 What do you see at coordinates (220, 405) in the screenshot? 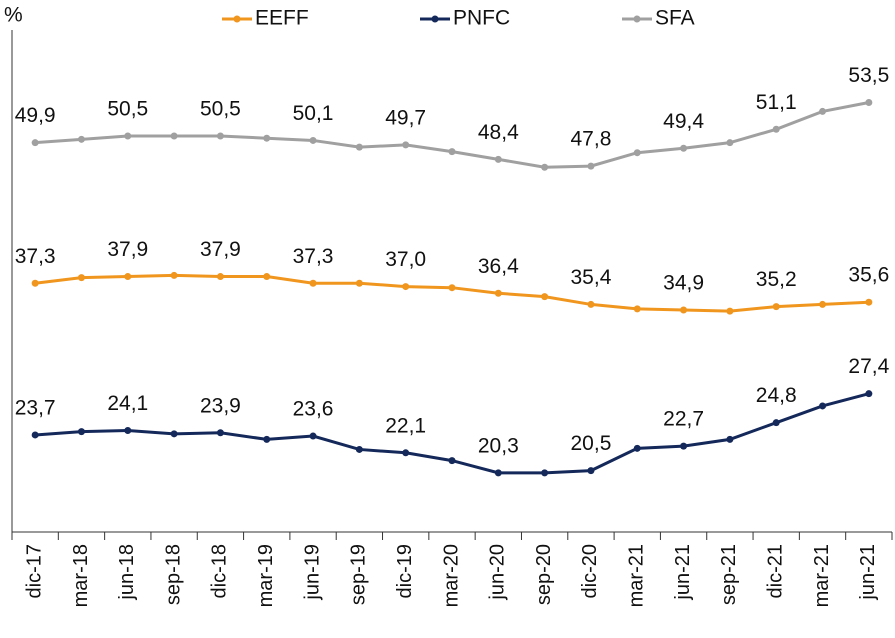
I see `data-label: 23,9` at bounding box center [220, 405].